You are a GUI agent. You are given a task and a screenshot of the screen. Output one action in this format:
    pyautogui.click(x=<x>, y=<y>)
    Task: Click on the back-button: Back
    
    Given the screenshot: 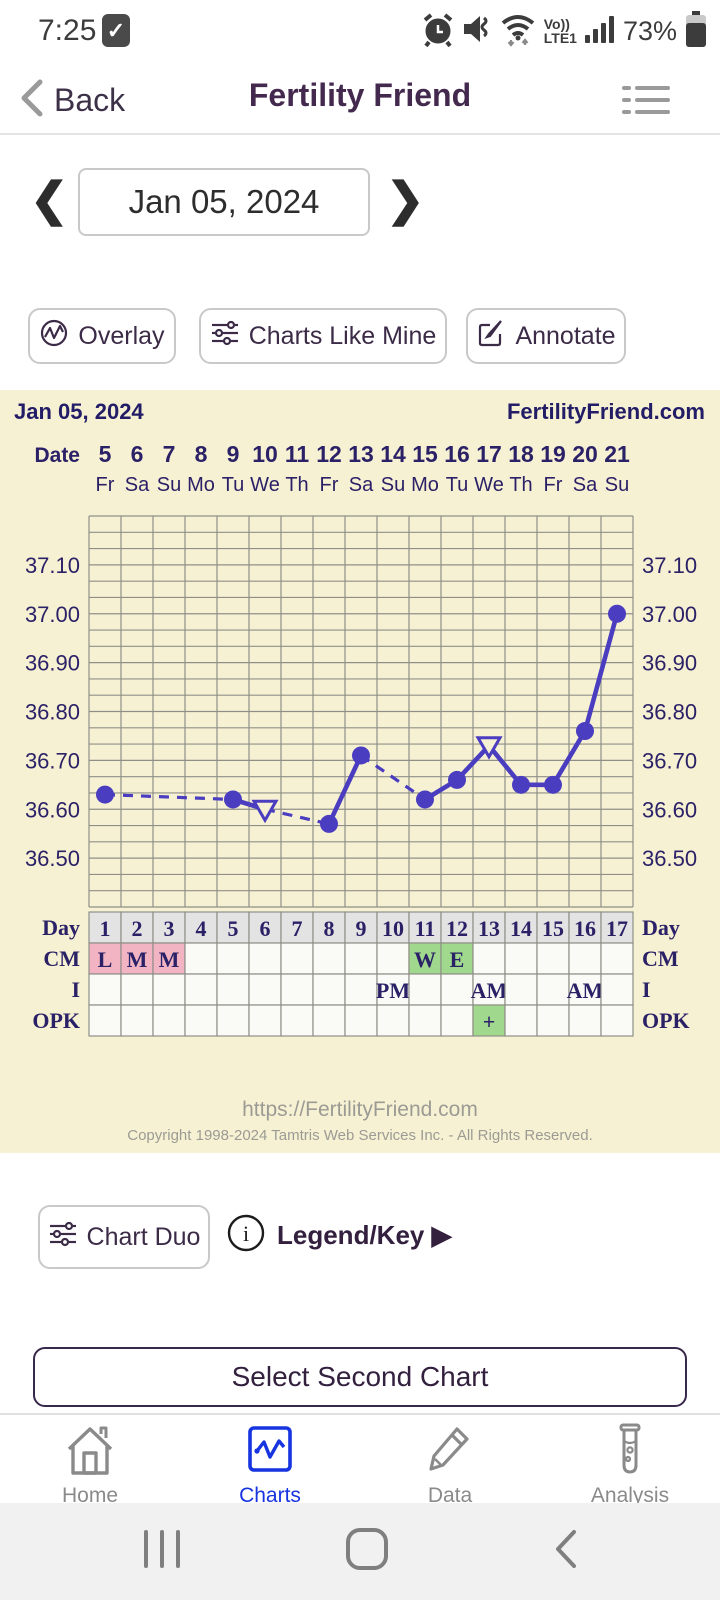 What is the action you would take?
    pyautogui.click(x=70, y=100)
    